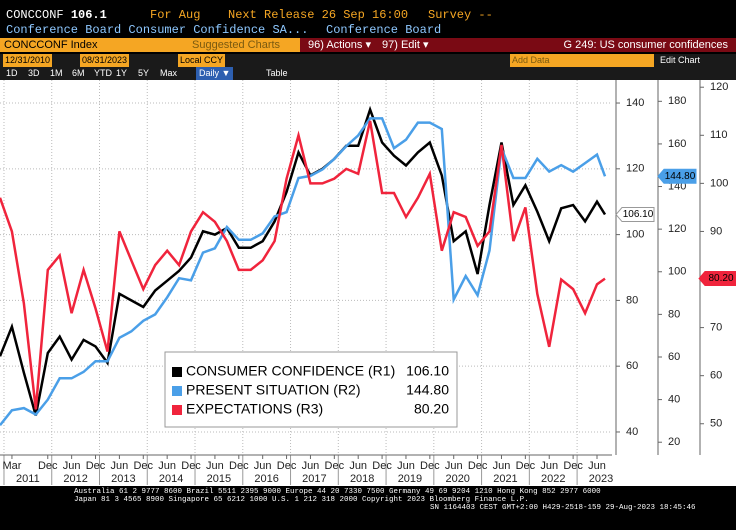 Image resolution: width=736 pixels, height=530 pixels. Describe the element at coordinates (28, 60) in the screenshot. I see `start-date: 12/31/2010` at that location.